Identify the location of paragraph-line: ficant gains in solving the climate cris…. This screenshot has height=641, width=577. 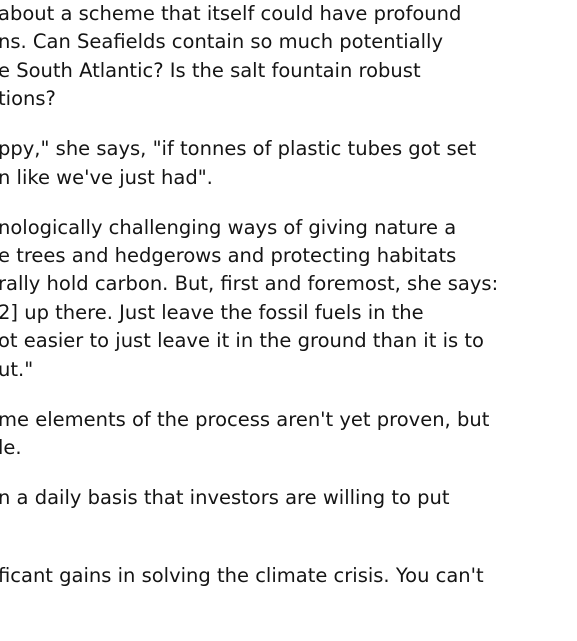
(242, 576).